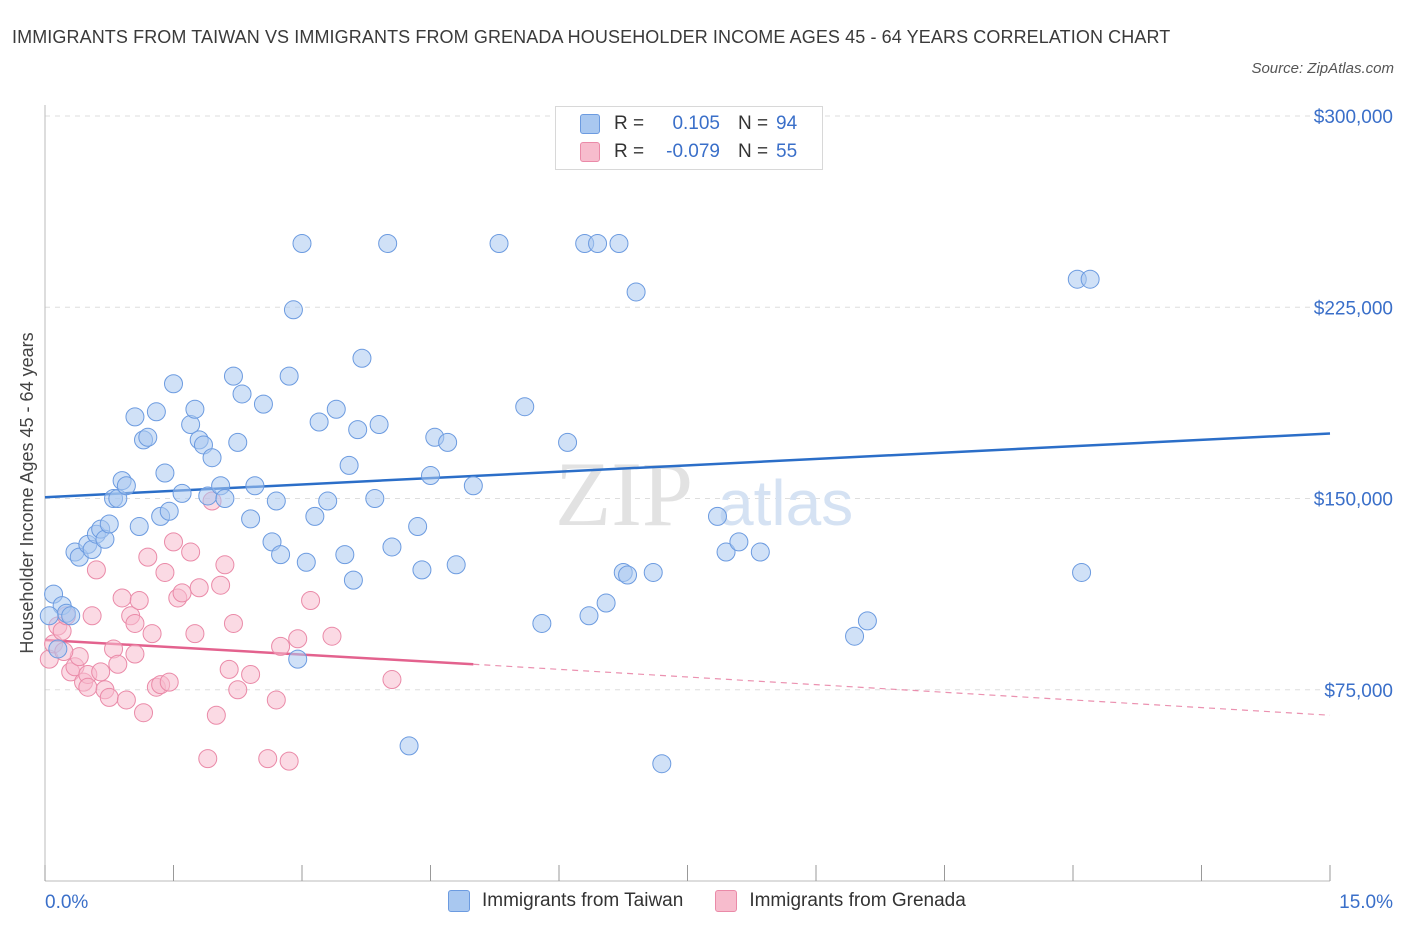 Image resolution: width=1406 pixels, height=930 pixels. What do you see at coordinates (753, 151) in the screenshot?
I see `n-label: N =` at bounding box center [753, 151].